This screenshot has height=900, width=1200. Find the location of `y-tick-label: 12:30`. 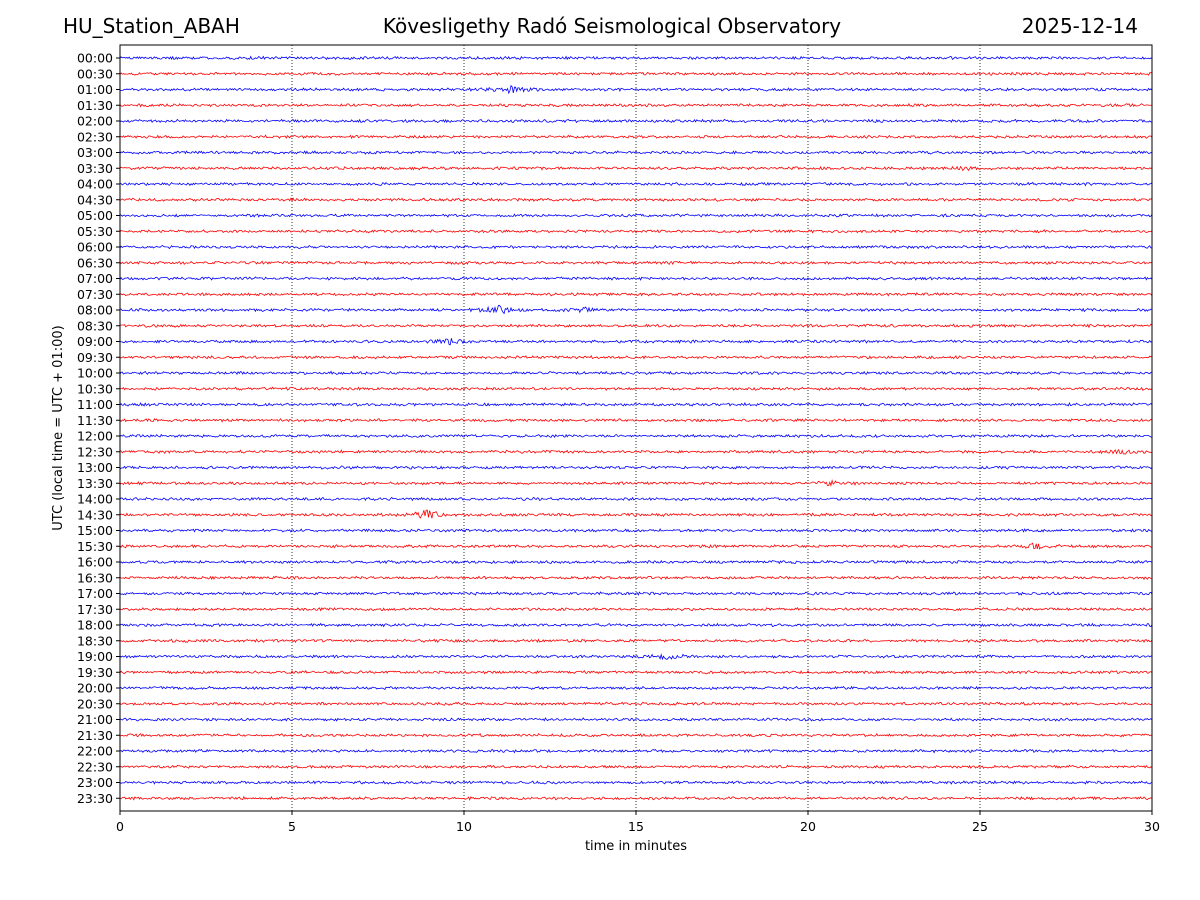

y-tick-label: 12:30 is located at coordinates (95, 451).